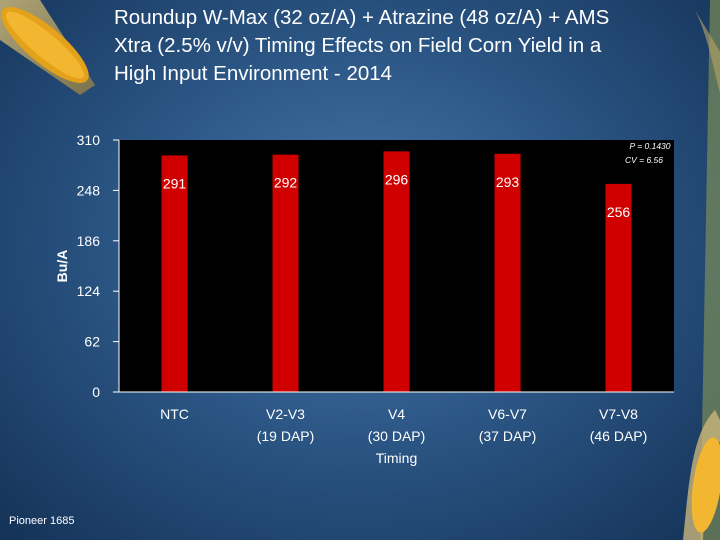 This screenshot has height=540, width=720. What do you see at coordinates (397, 179) in the screenshot?
I see `bar-value-label: 296` at bounding box center [397, 179].